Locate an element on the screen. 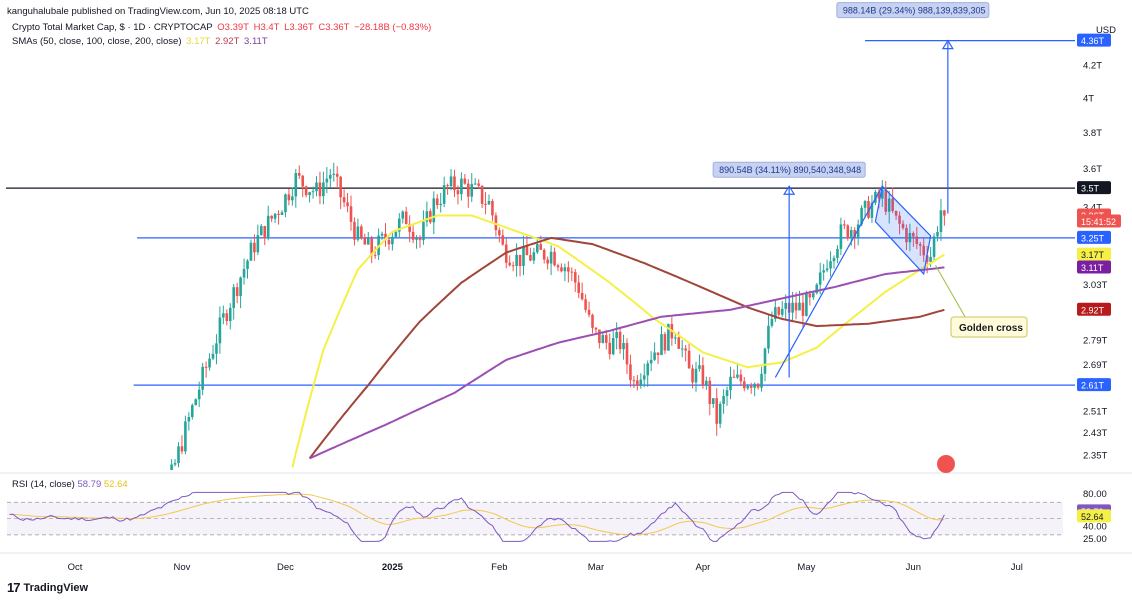  measure-label: 988.14B (29.34%) 988,139,839,305 is located at coordinates (914, 11).